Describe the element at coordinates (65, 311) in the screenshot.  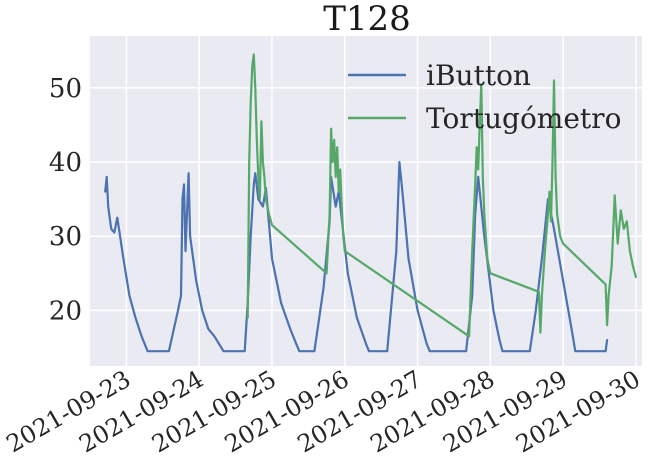
I see `y-tick-label: 20` at that location.